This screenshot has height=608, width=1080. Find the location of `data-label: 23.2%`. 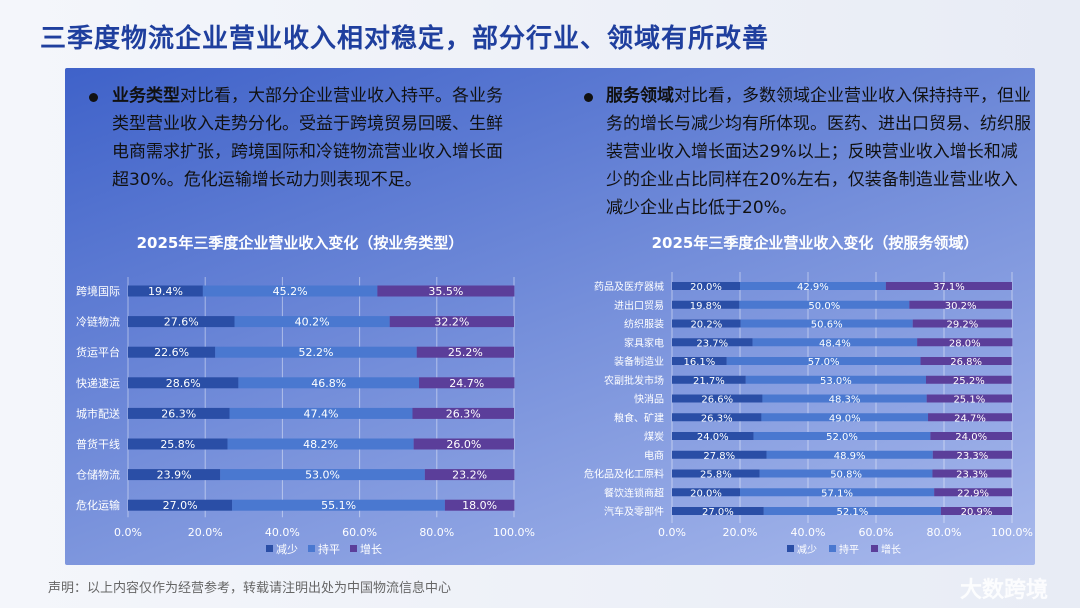

data-label: 23.2% is located at coordinates (469, 475).